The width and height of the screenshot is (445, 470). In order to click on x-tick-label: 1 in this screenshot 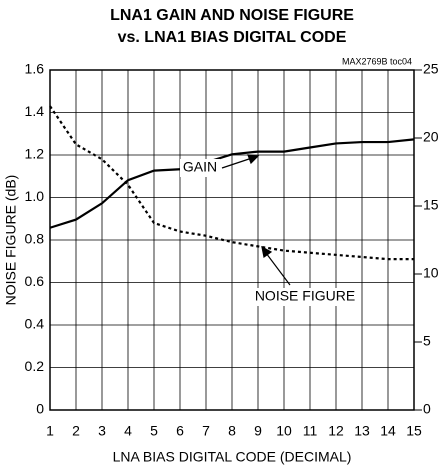, I will do `click(50, 431)`.